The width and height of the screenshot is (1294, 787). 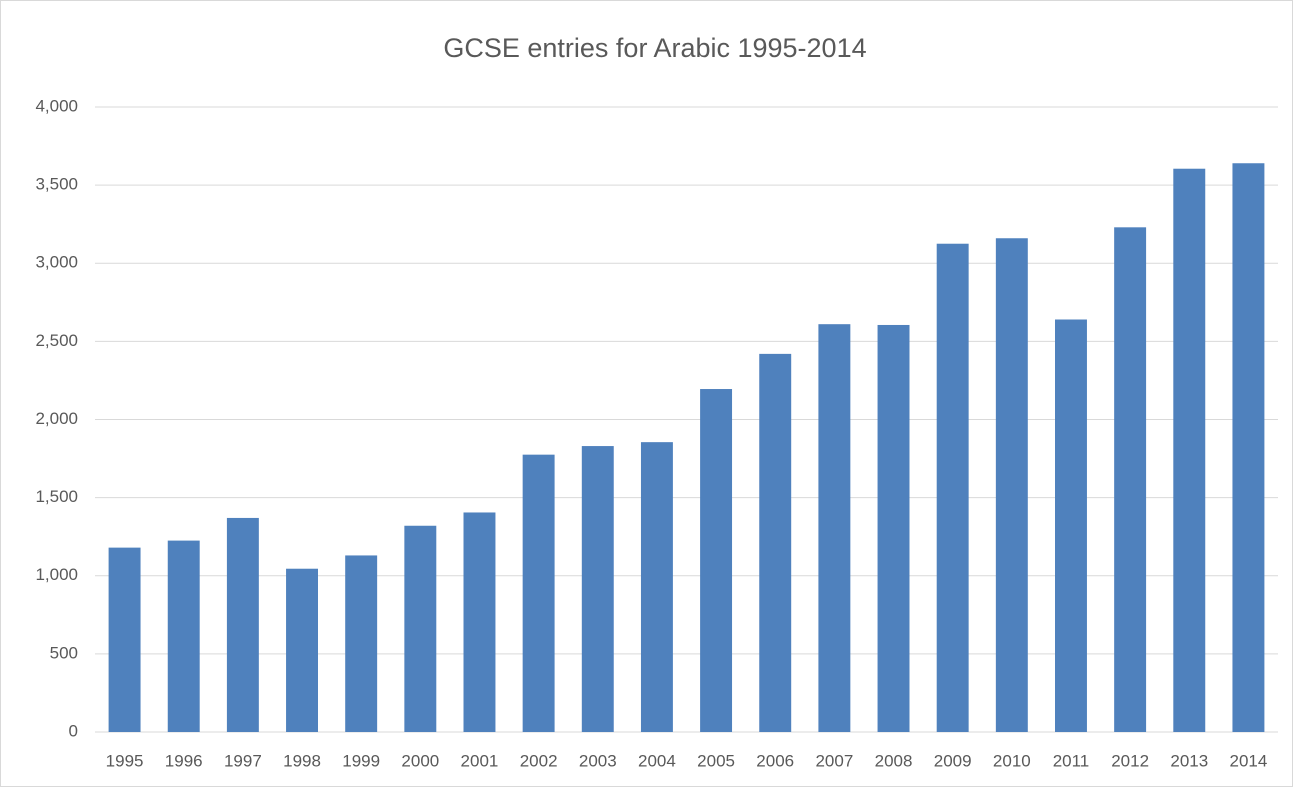 What do you see at coordinates (243, 760) in the screenshot?
I see `x-tick-label: 1997` at bounding box center [243, 760].